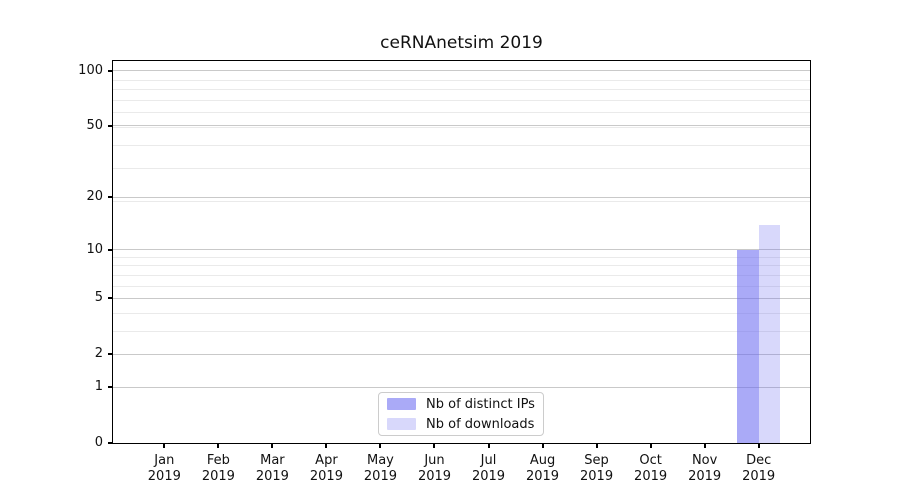  I want to click on legend-item-distinct-ips: Nb of distinct IPs, so click(465, 404).